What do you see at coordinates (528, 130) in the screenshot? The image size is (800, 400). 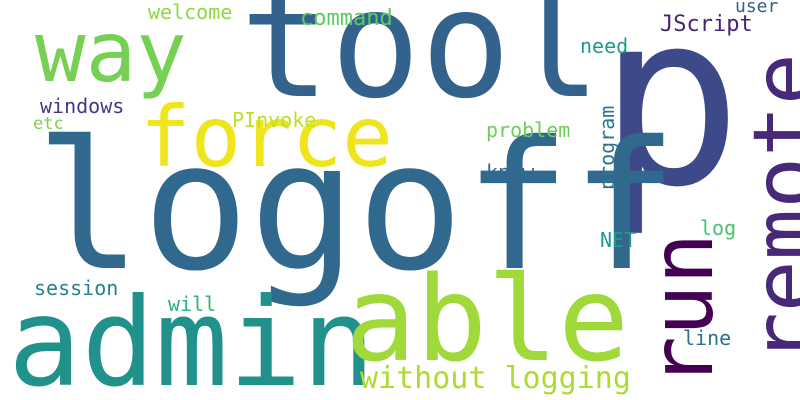 I see `word-problem: problem` at bounding box center [528, 130].